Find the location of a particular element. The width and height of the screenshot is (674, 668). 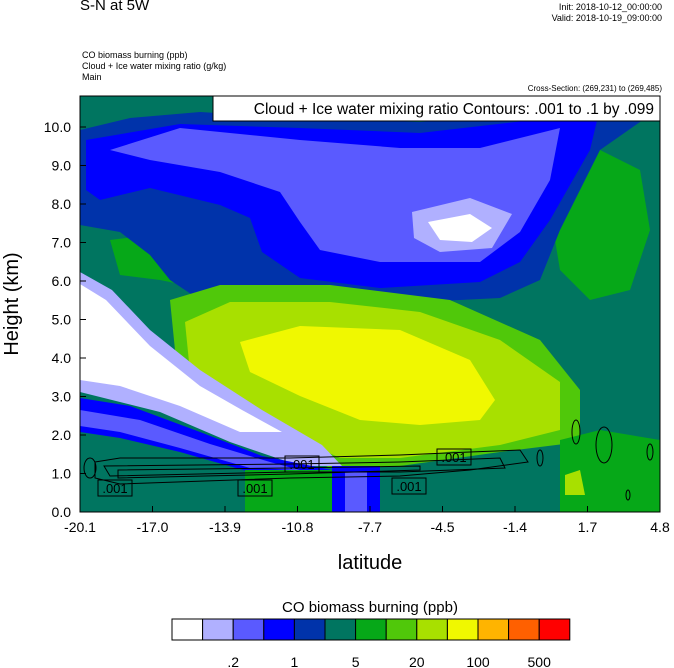

colorbar-label: 100 is located at coordinates (478, 661).